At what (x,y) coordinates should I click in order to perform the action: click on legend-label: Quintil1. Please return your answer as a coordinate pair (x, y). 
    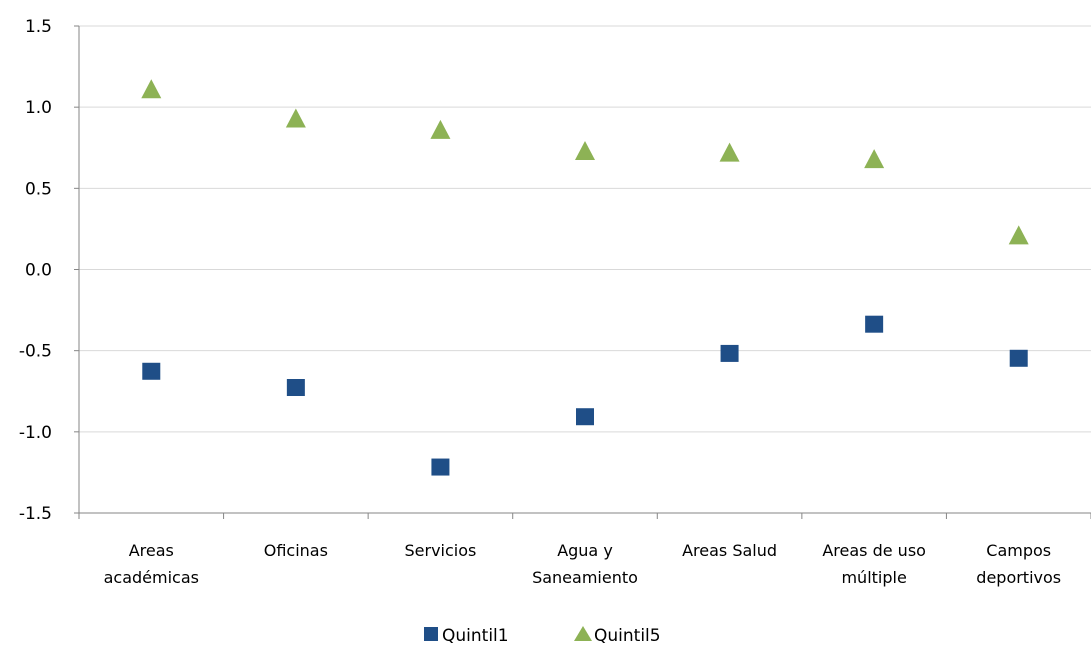
    Looking at the image, I should click on (475, 636).